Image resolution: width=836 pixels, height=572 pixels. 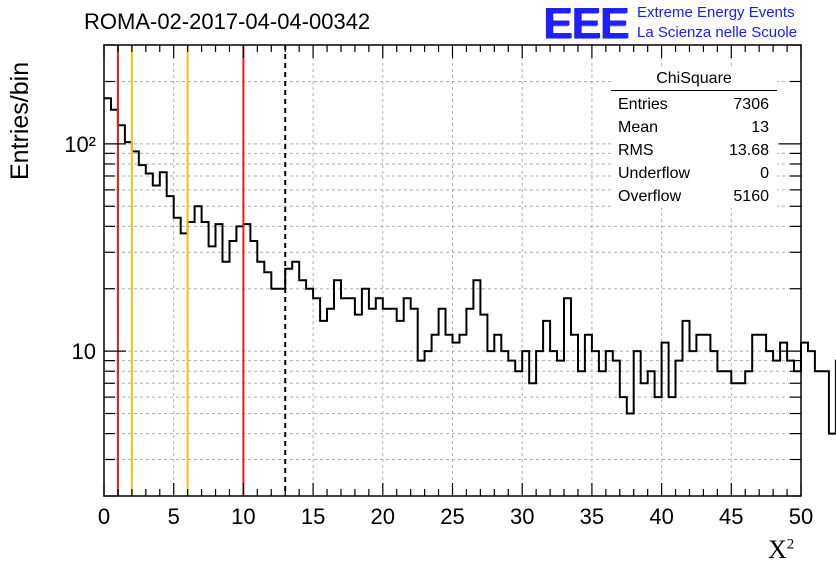 What do you see at coordinates (104, 516) in the screenshot?
I see `x-tick-label: 0` at bounding box center [104, 516].